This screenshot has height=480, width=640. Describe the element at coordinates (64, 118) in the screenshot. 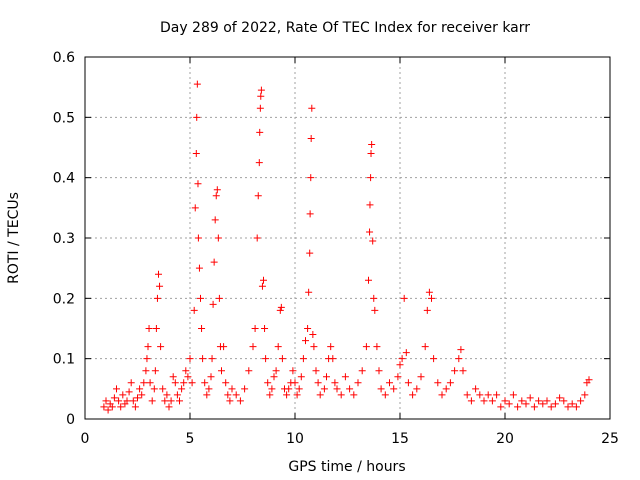

I see `y-tick-label: 0.5` at that location.